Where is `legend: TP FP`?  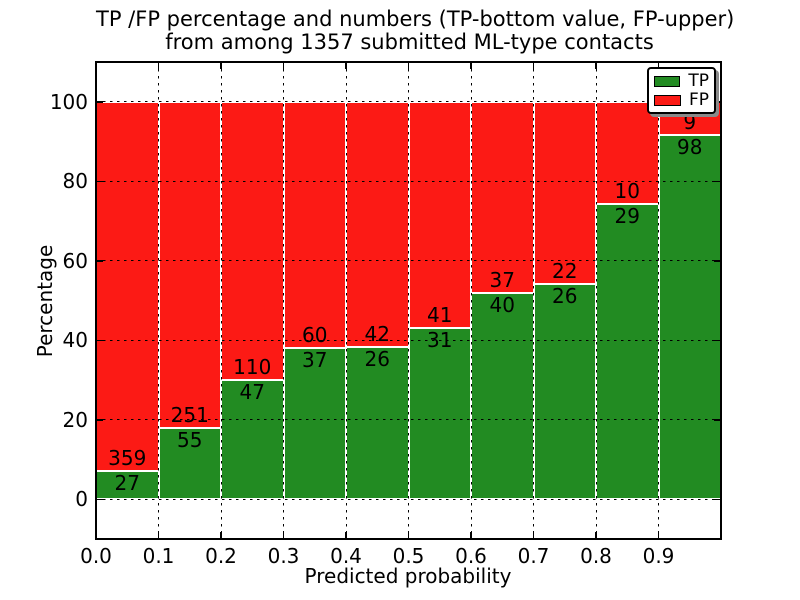
legend: TP FP is located at coordinates (681, 90).